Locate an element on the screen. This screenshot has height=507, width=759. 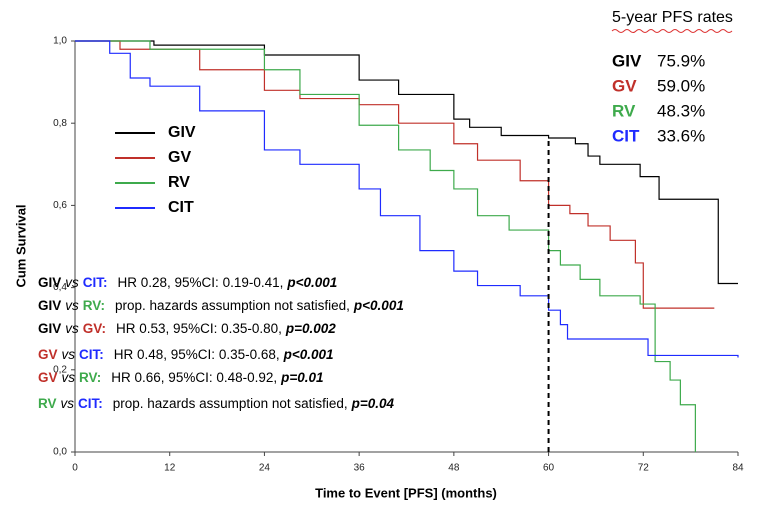
stats: HR 0.53, 95%CI: 0.35-0.80, is located at coordinates (199, 328).